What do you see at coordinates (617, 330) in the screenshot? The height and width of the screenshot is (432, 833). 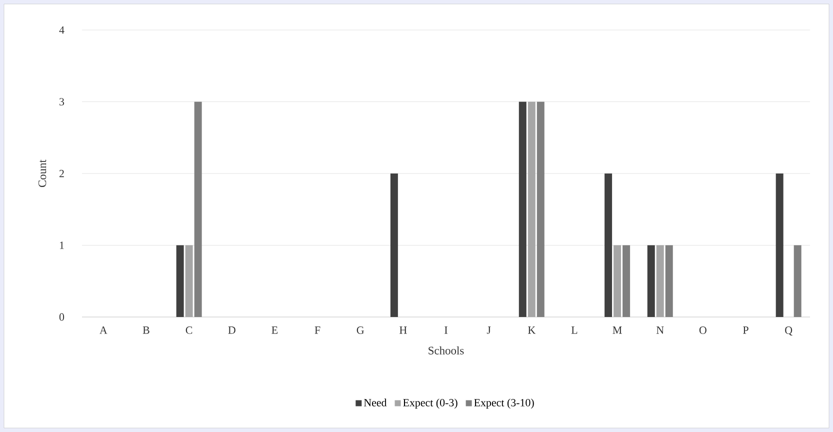 I see `x-tick-label: M` at bounding box center [617, 330].